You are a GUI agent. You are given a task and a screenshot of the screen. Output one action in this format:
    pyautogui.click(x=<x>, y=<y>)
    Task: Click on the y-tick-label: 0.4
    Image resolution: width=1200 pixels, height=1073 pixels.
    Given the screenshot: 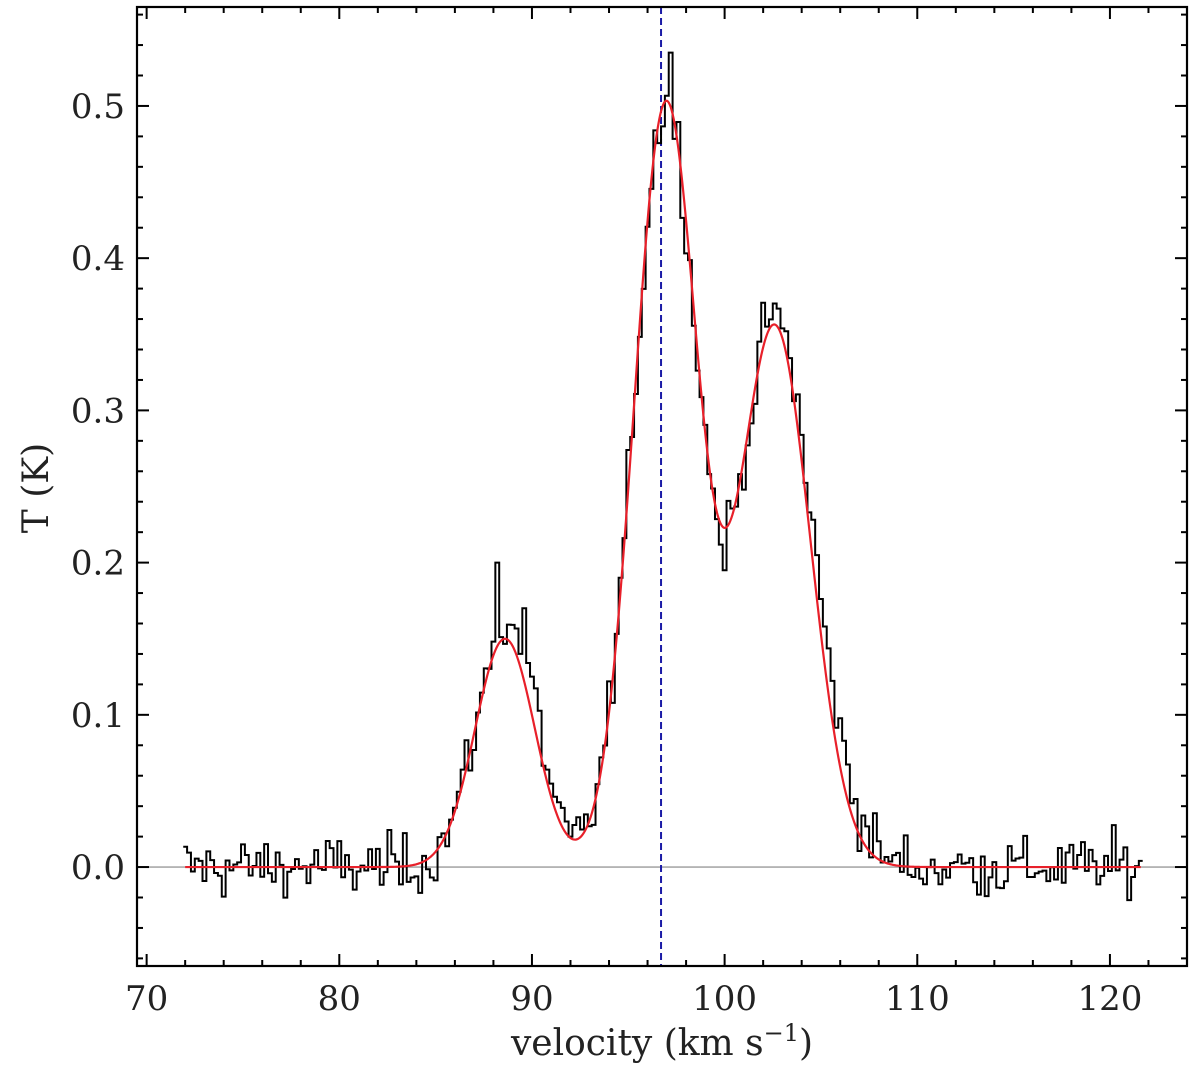 What is the action you would take?
    pyautogui.click(x=98, y=259)
    